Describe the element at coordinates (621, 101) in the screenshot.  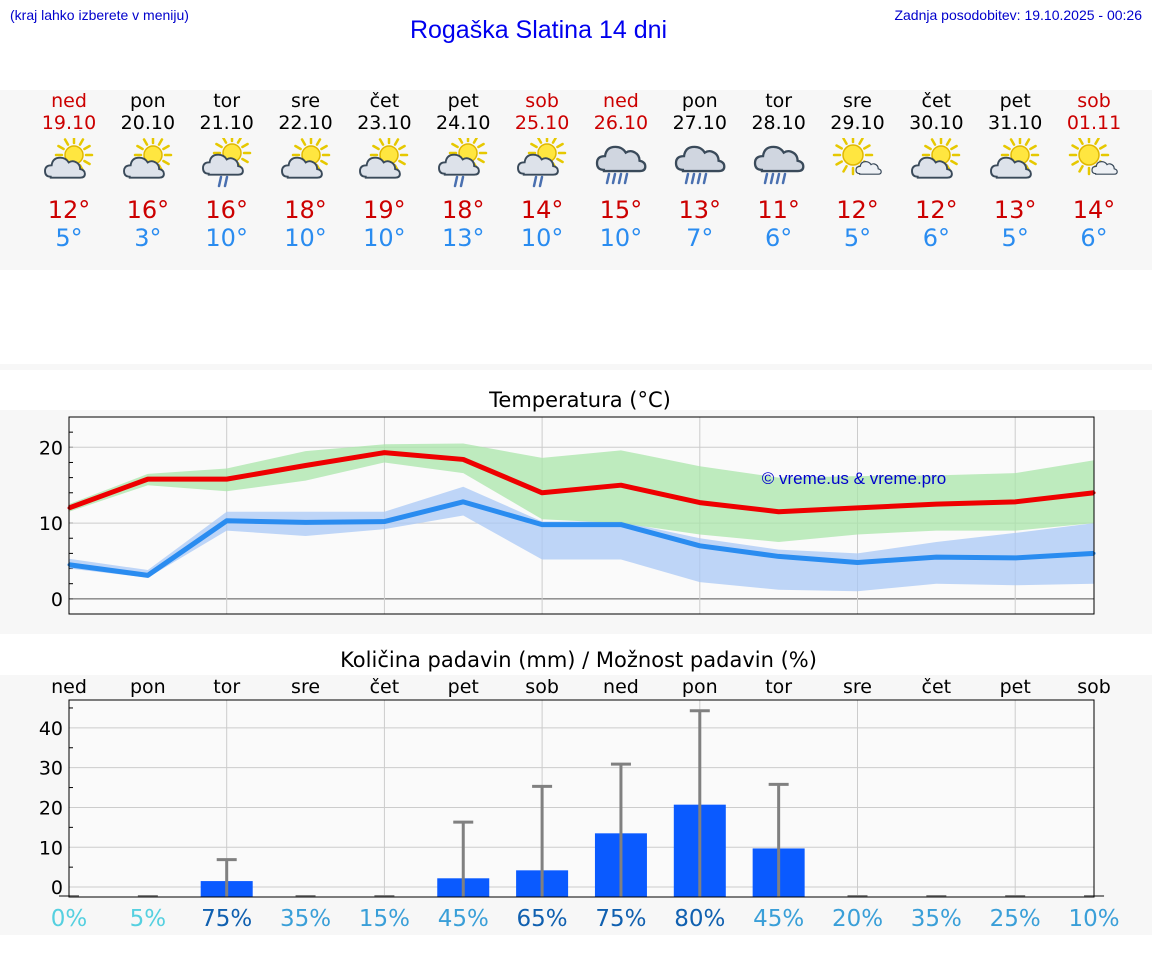
I see `day-name: ned` at that location.